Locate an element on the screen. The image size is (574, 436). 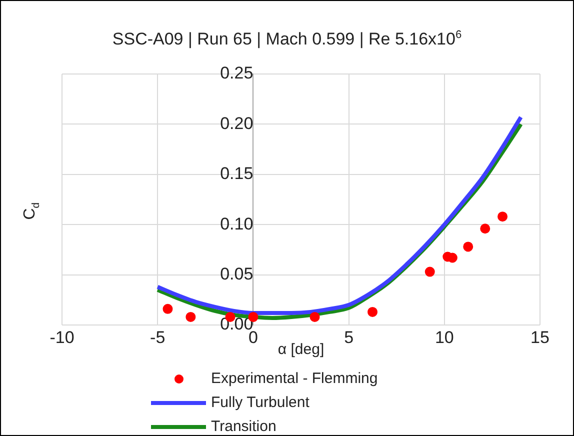
x-tick-label: 15 is located at coordinates (540, 337).